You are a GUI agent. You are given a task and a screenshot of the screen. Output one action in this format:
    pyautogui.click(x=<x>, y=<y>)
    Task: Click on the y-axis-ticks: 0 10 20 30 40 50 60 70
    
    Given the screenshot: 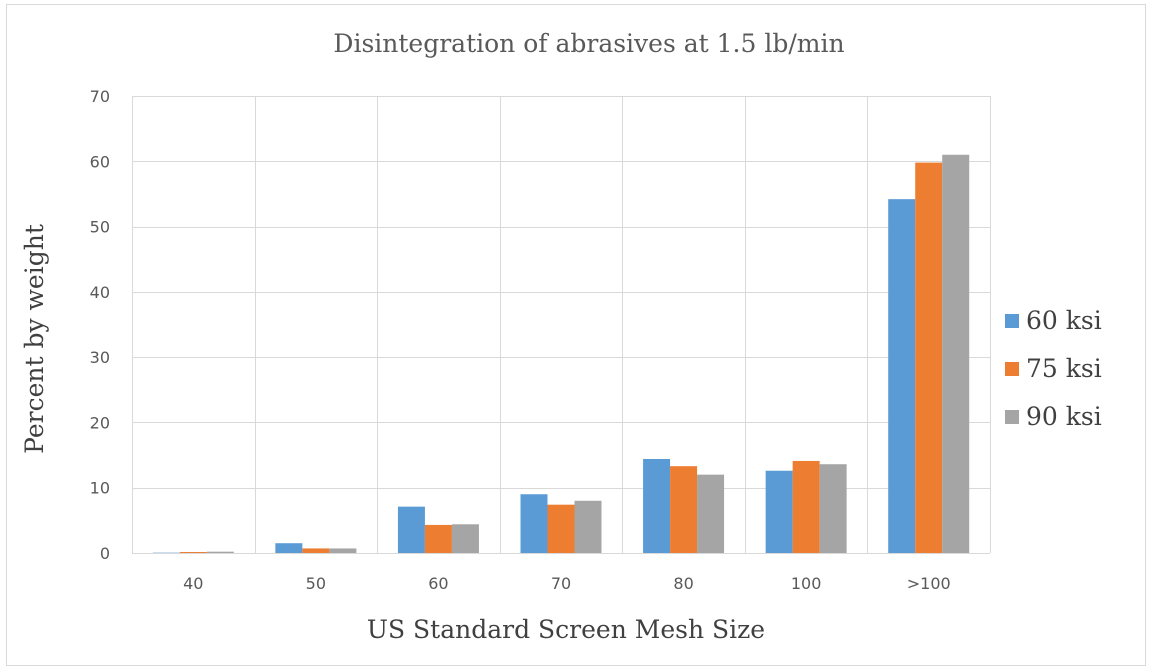 What is the action you would take?
    pyautogui.click(x=100, y=325)
    